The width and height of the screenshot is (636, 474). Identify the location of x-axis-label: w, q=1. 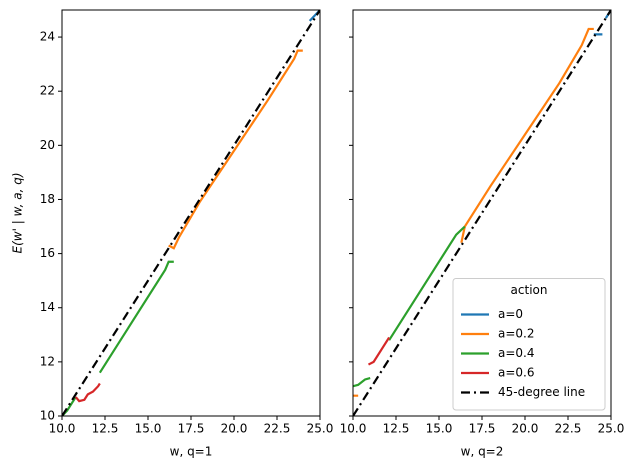
(191, 452).